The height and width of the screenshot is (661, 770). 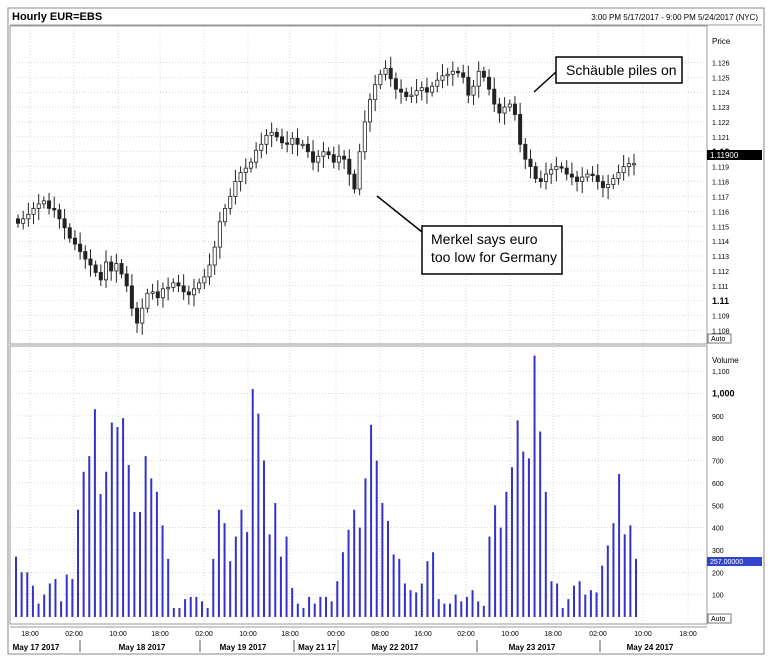 I want to click on price-auto-button, so click(x=719, y=338).